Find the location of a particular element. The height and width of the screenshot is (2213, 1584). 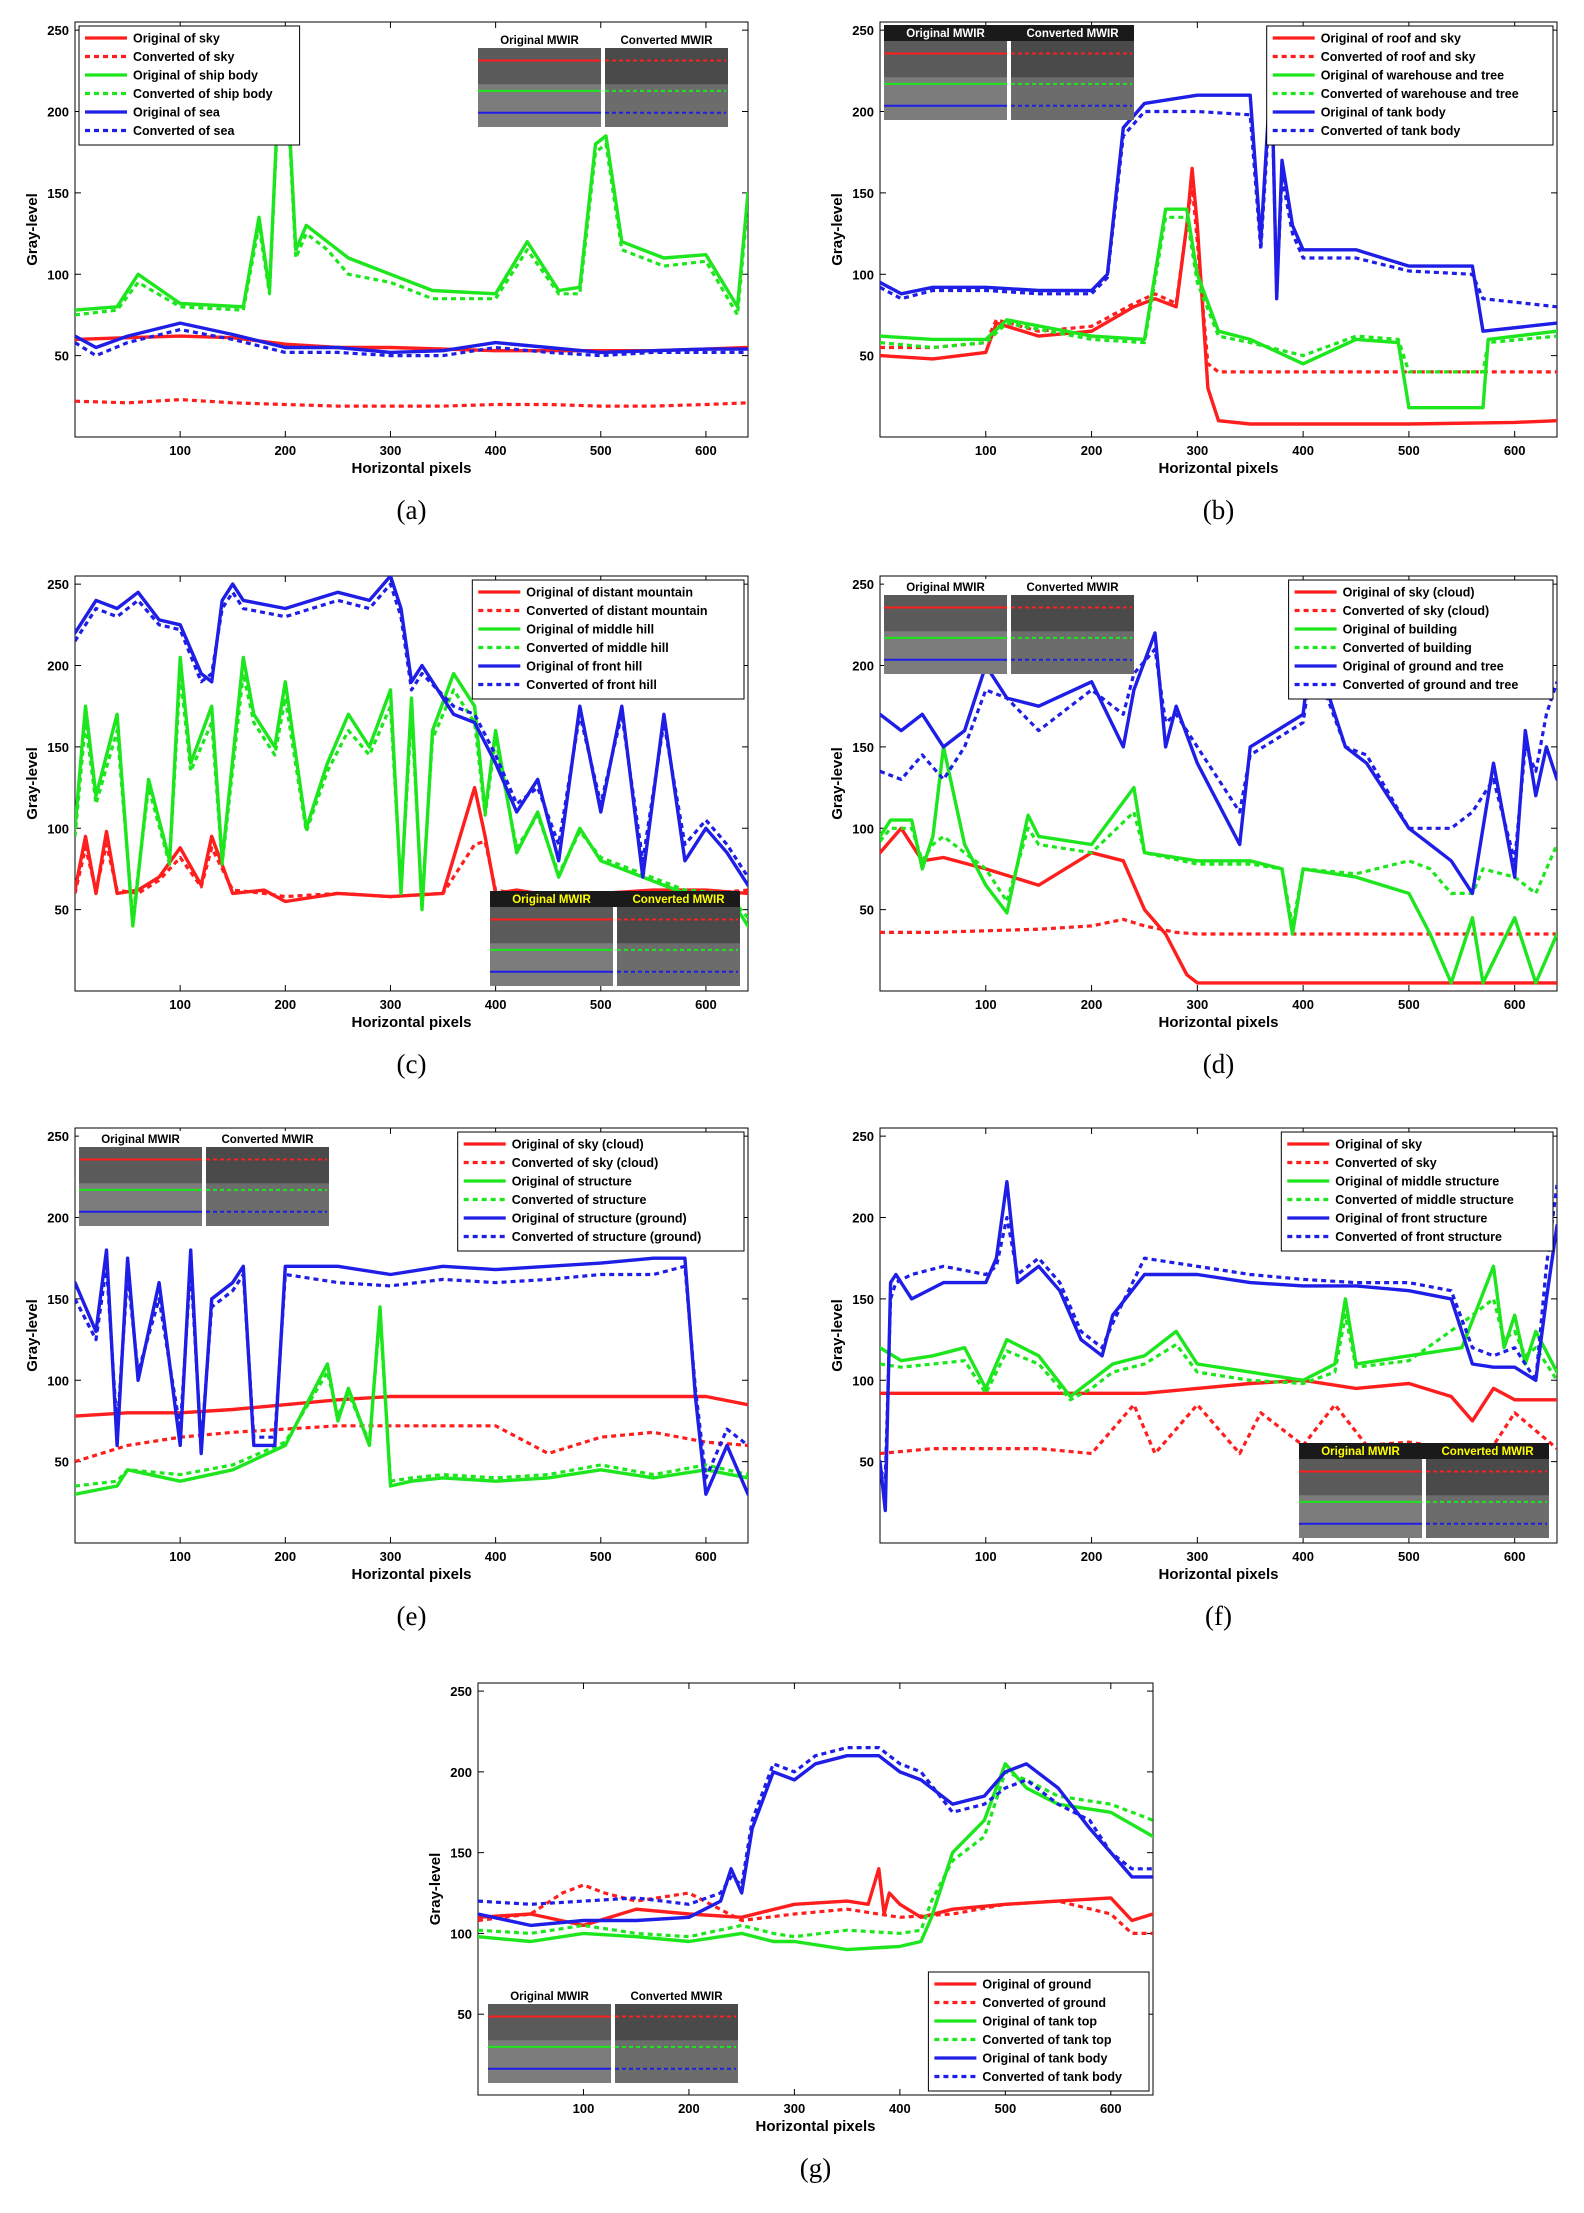

series-line-original-of-roof-and-sky is located at coordinates (1218, 296).